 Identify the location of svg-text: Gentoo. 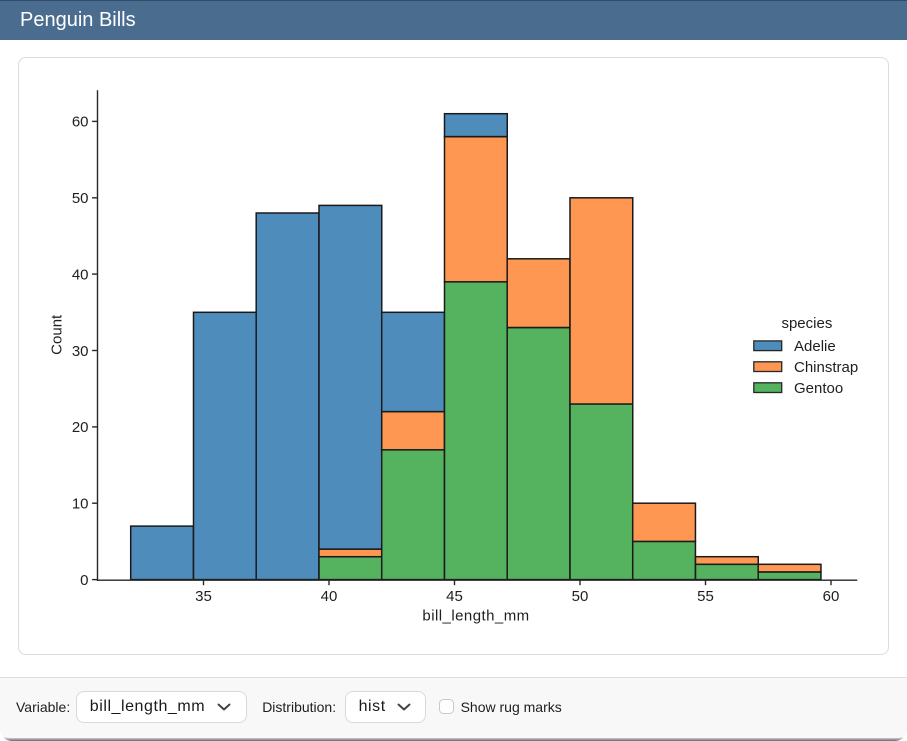
(818, 388).